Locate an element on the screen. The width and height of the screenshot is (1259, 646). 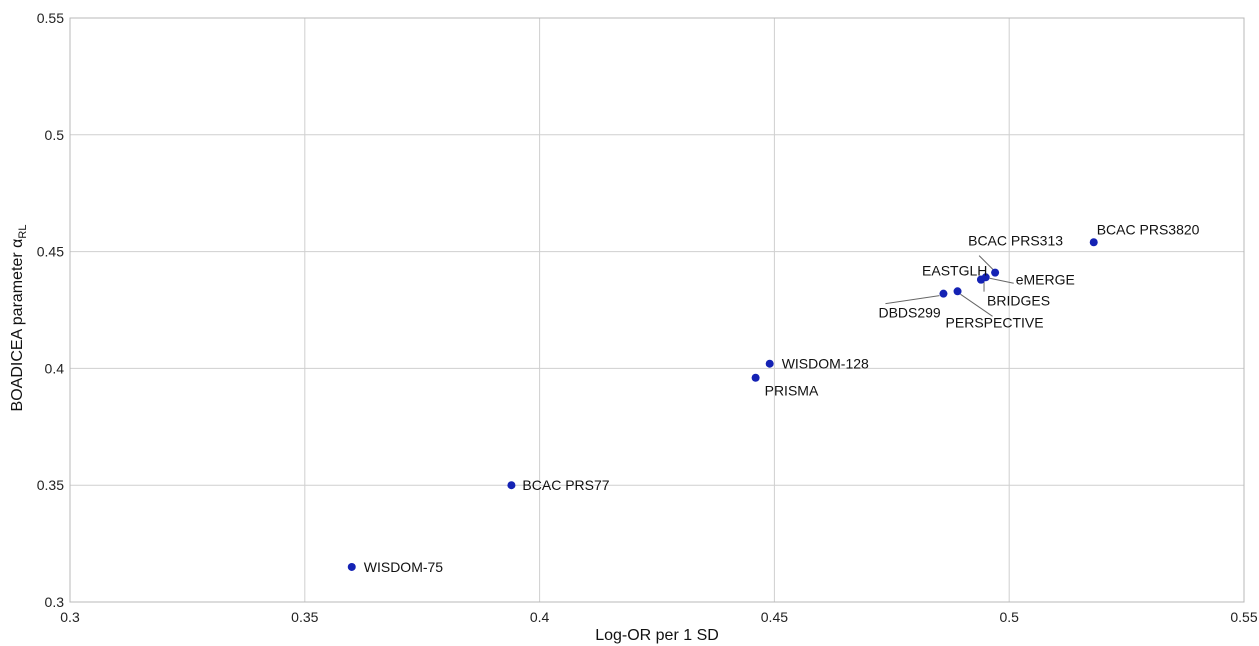
point-perspective is located at coordinates (957, 291).